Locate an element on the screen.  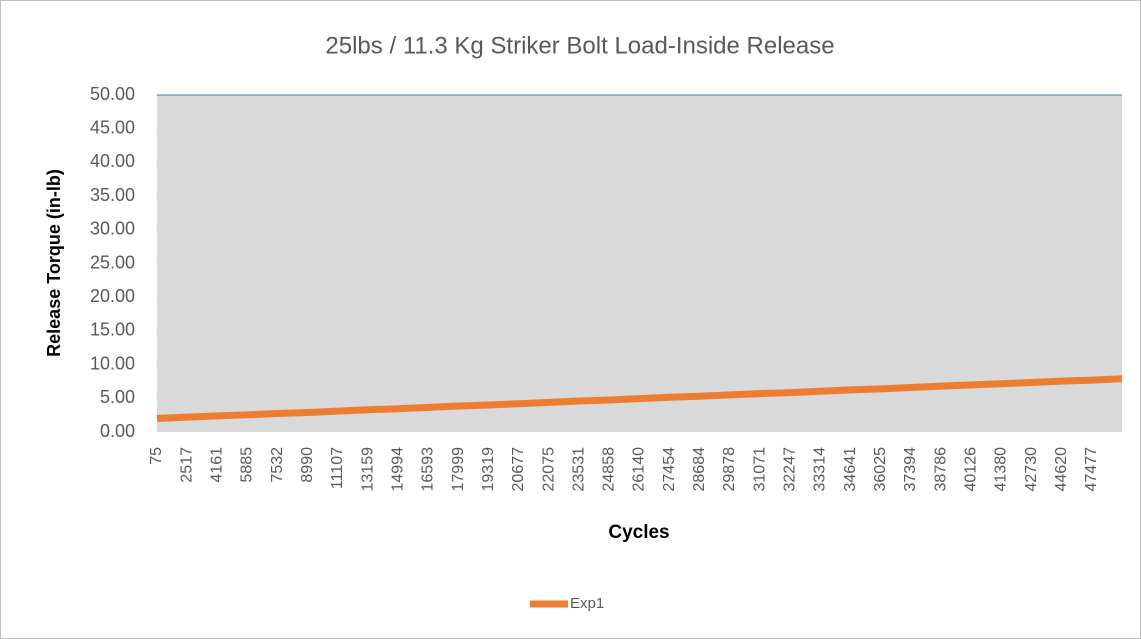
x-tick-label: 27454 is located at coordinates (669, 469).